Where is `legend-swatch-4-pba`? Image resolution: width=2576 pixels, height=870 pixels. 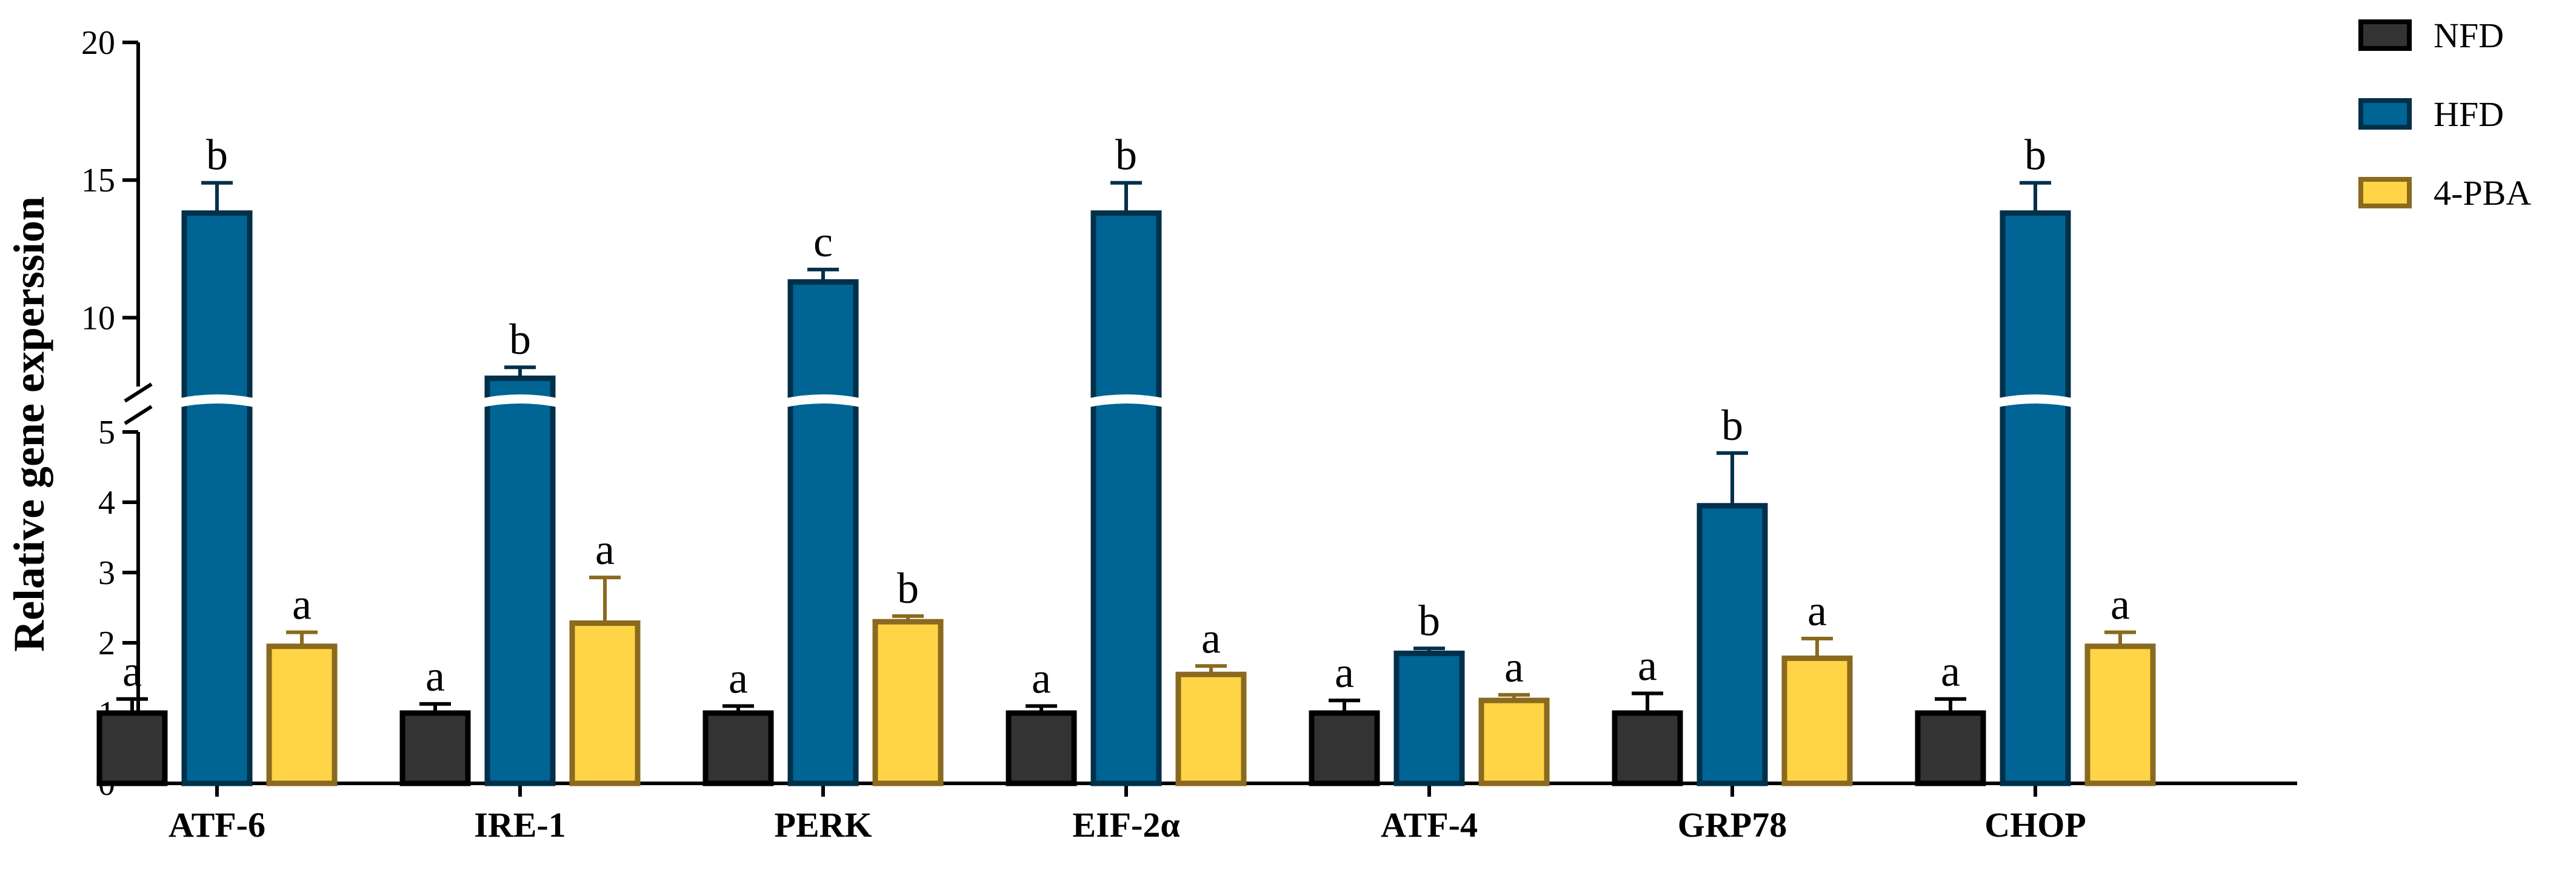 legend-swatch-4-pba is located at coordinates (2385, 192).